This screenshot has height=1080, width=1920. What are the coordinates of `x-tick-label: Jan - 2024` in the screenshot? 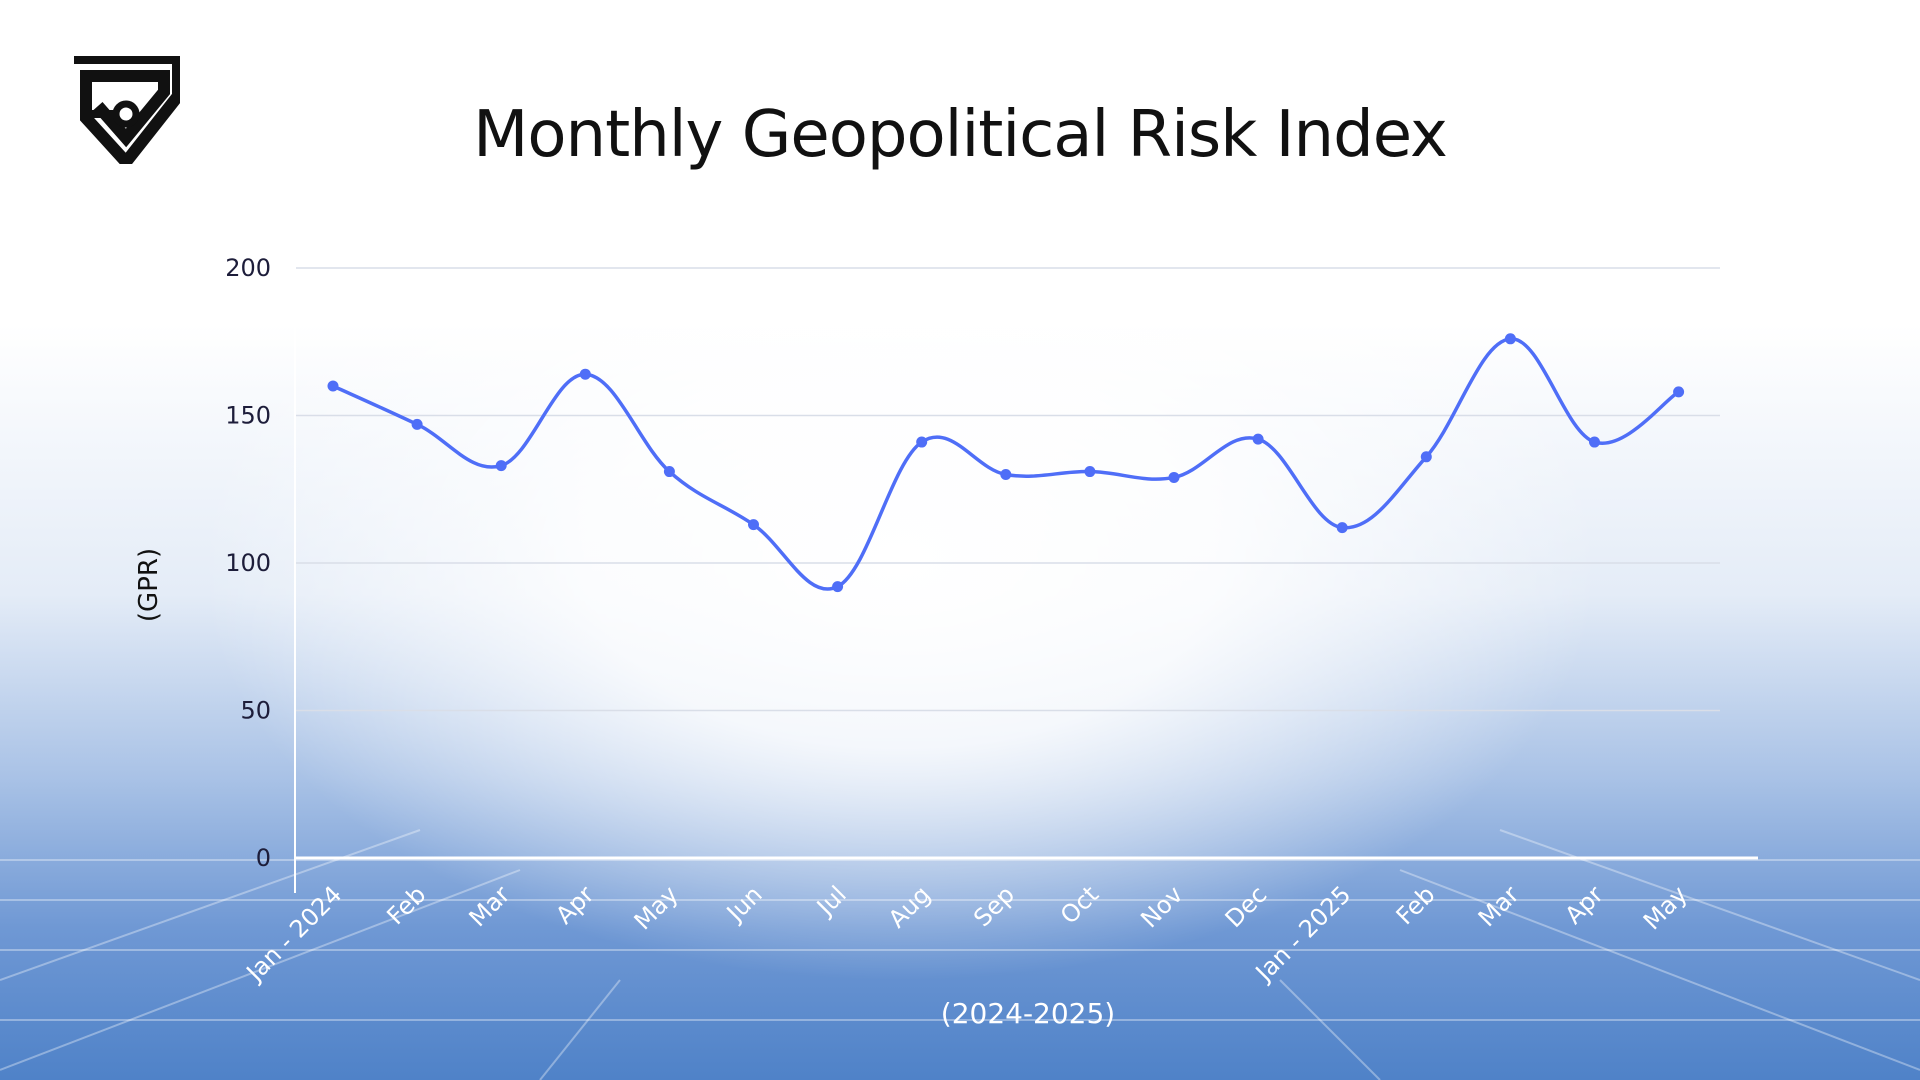 It's located at (293, 933).